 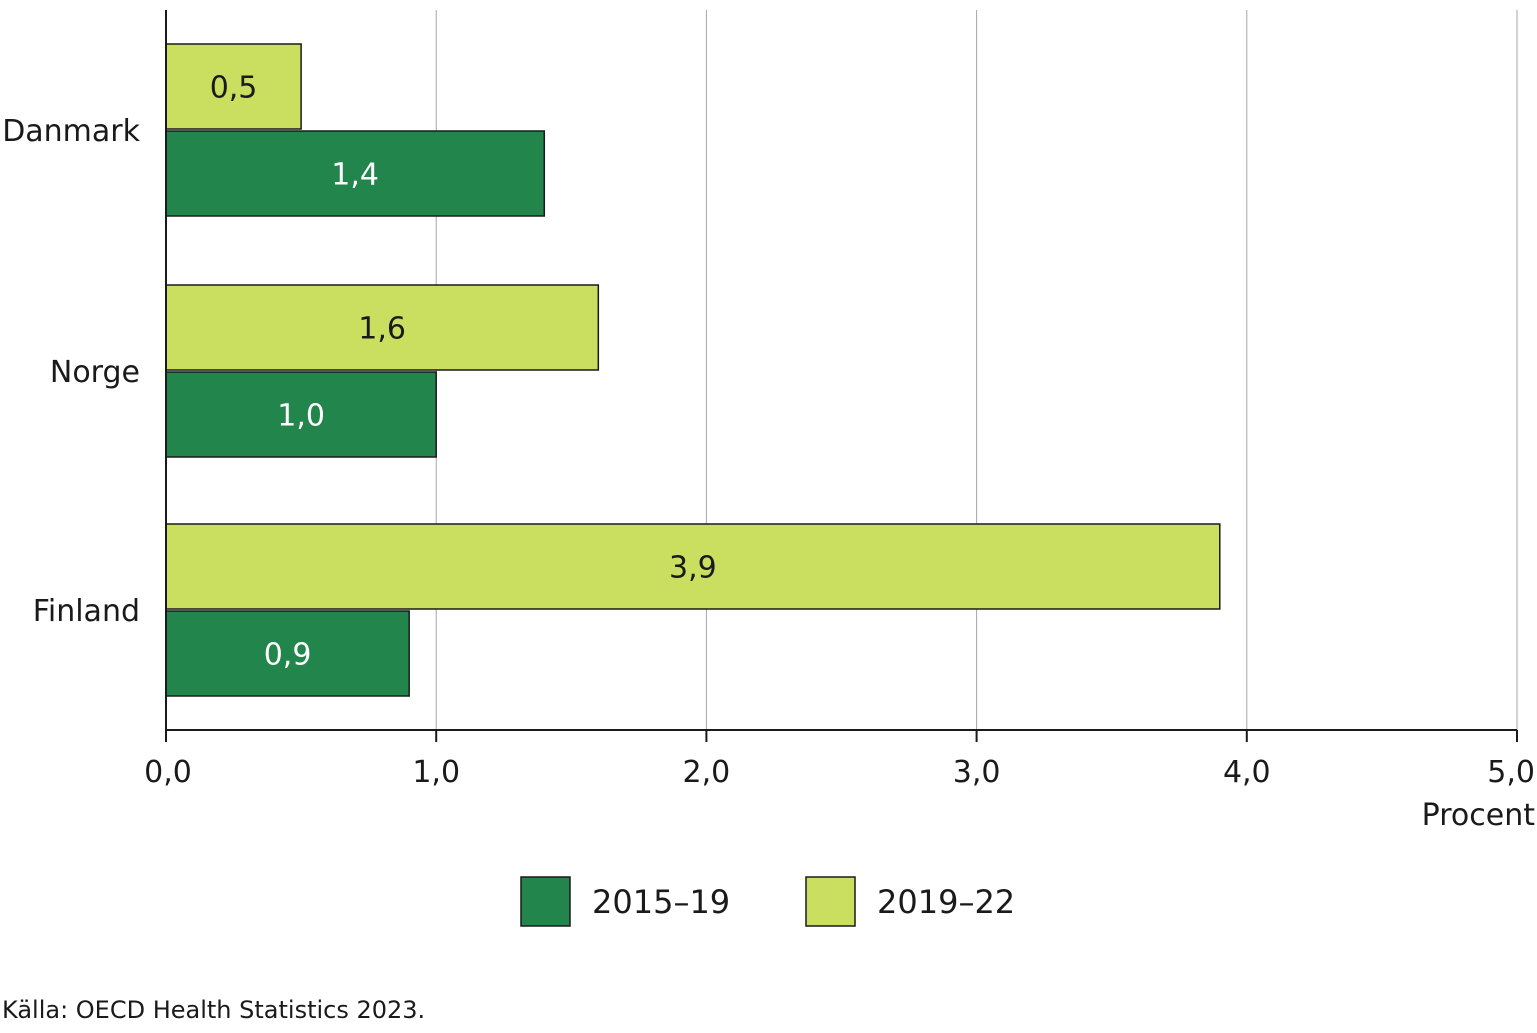 What do you see at coordinates (355, 175) in the screenshot?
I see `data-label: 1,4` at bounding box center [355, 175].